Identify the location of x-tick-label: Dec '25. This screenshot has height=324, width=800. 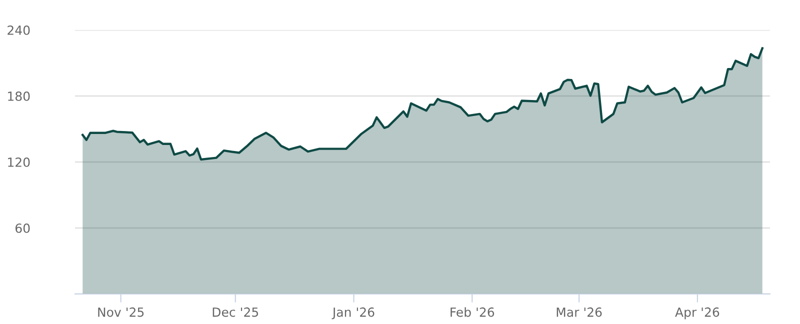
(235, 312).